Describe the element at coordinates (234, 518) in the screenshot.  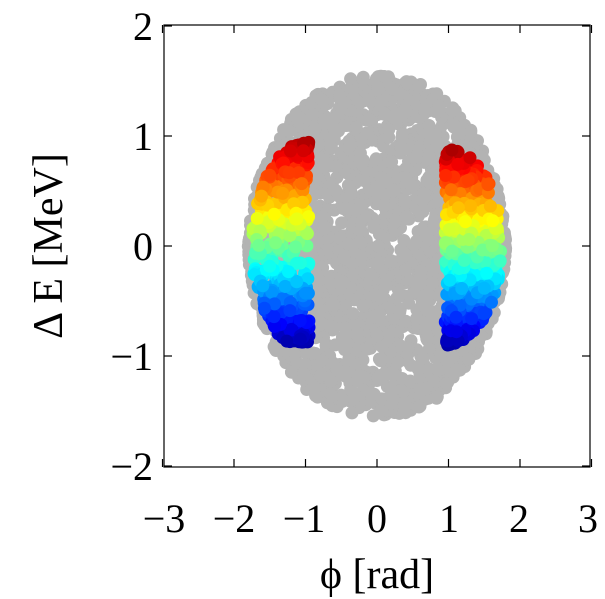
I see `x-tick-label: −2` at that location.